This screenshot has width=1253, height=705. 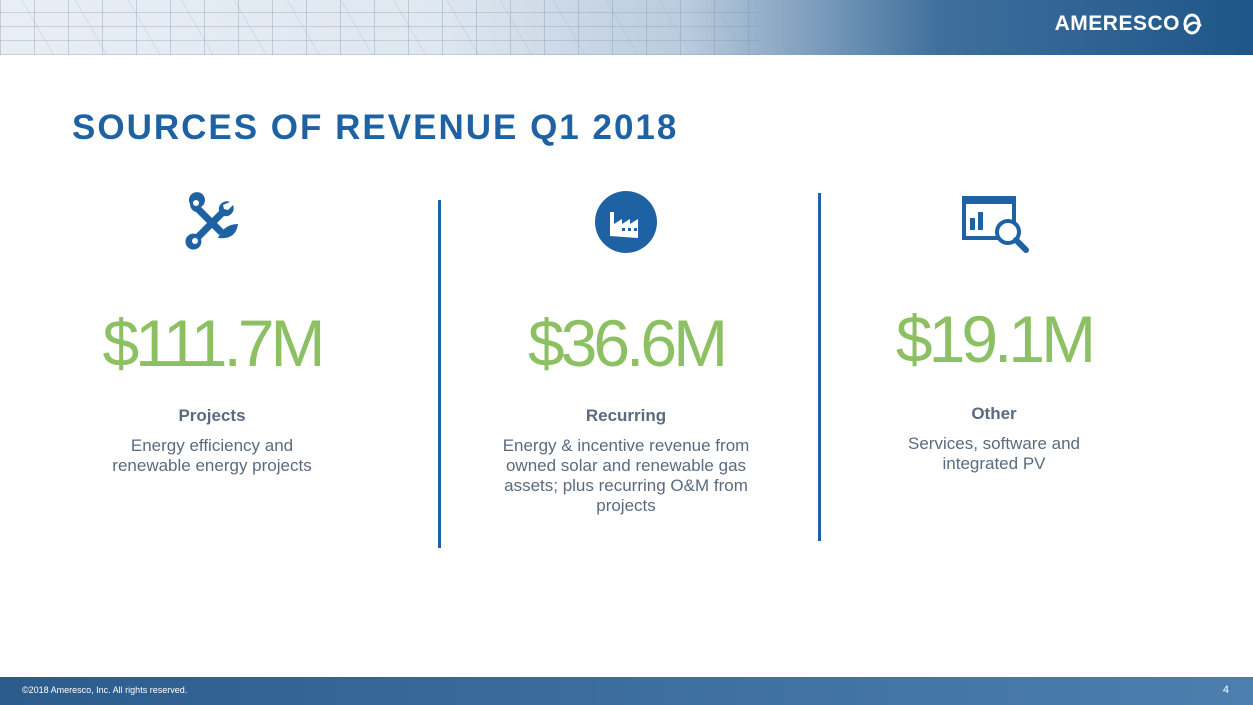 I want to click on category-label: Projects, so click(x=212, y=415).